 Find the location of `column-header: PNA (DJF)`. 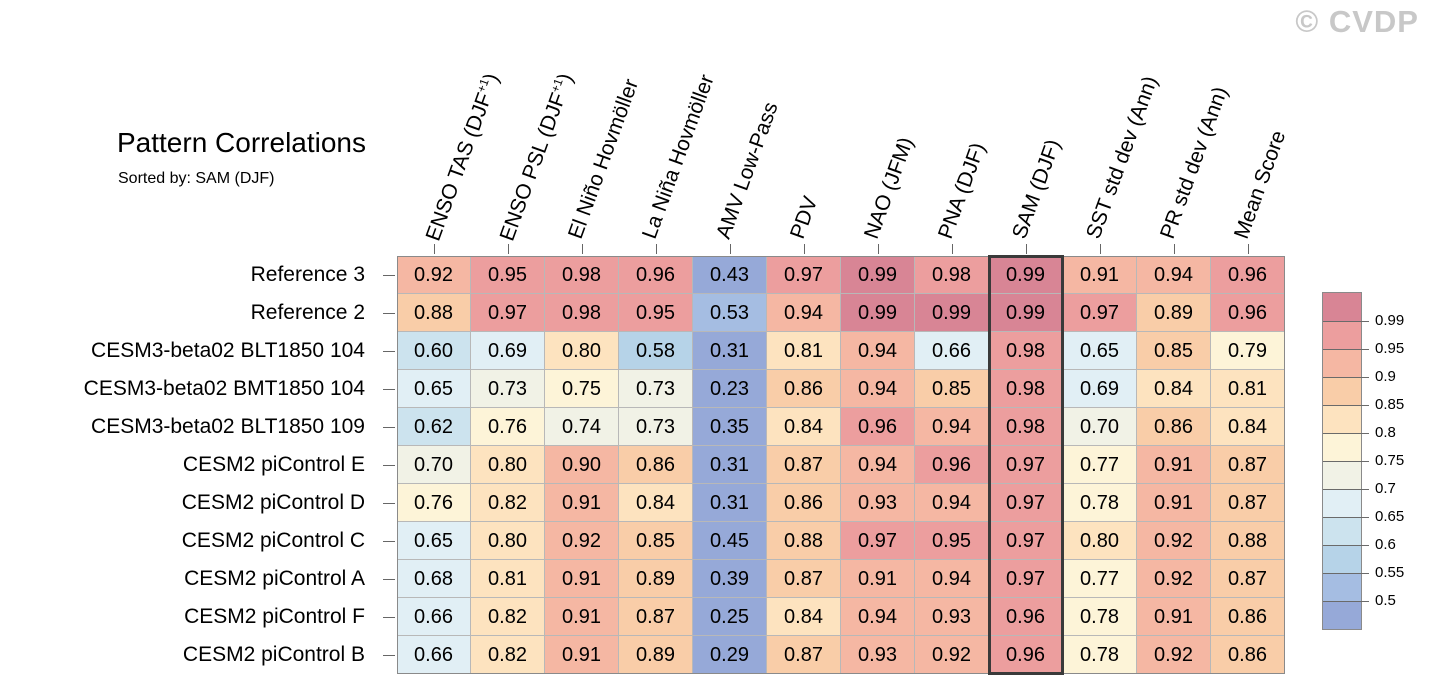

column-header: PNA (DJF) is located at coordinates (962, 190).